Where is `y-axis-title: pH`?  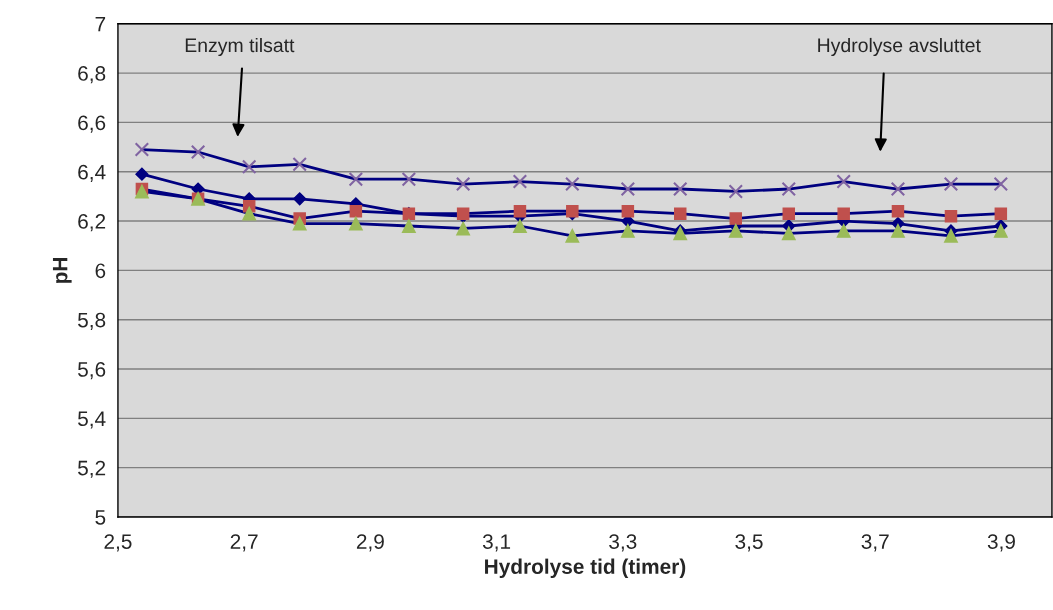 y-axis-title: pH is located at coordinates (62, 270).